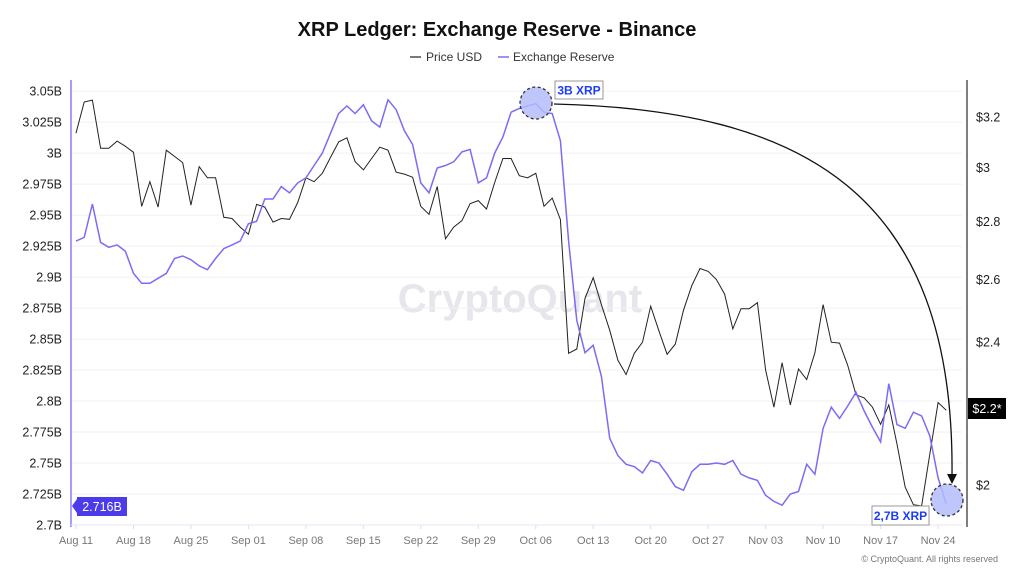 The width and height of the screenshot is (1024, 576). What do you see at coordinates (42, 371) in the screenshot?
I see `left-tick-label: 2.825B` at bounding box center [42, 371].